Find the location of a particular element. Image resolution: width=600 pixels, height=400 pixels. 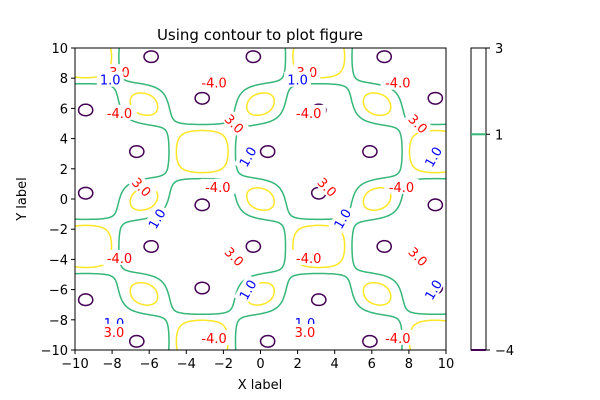

y-axis-label: Y label is located at coordinates (22, 199).